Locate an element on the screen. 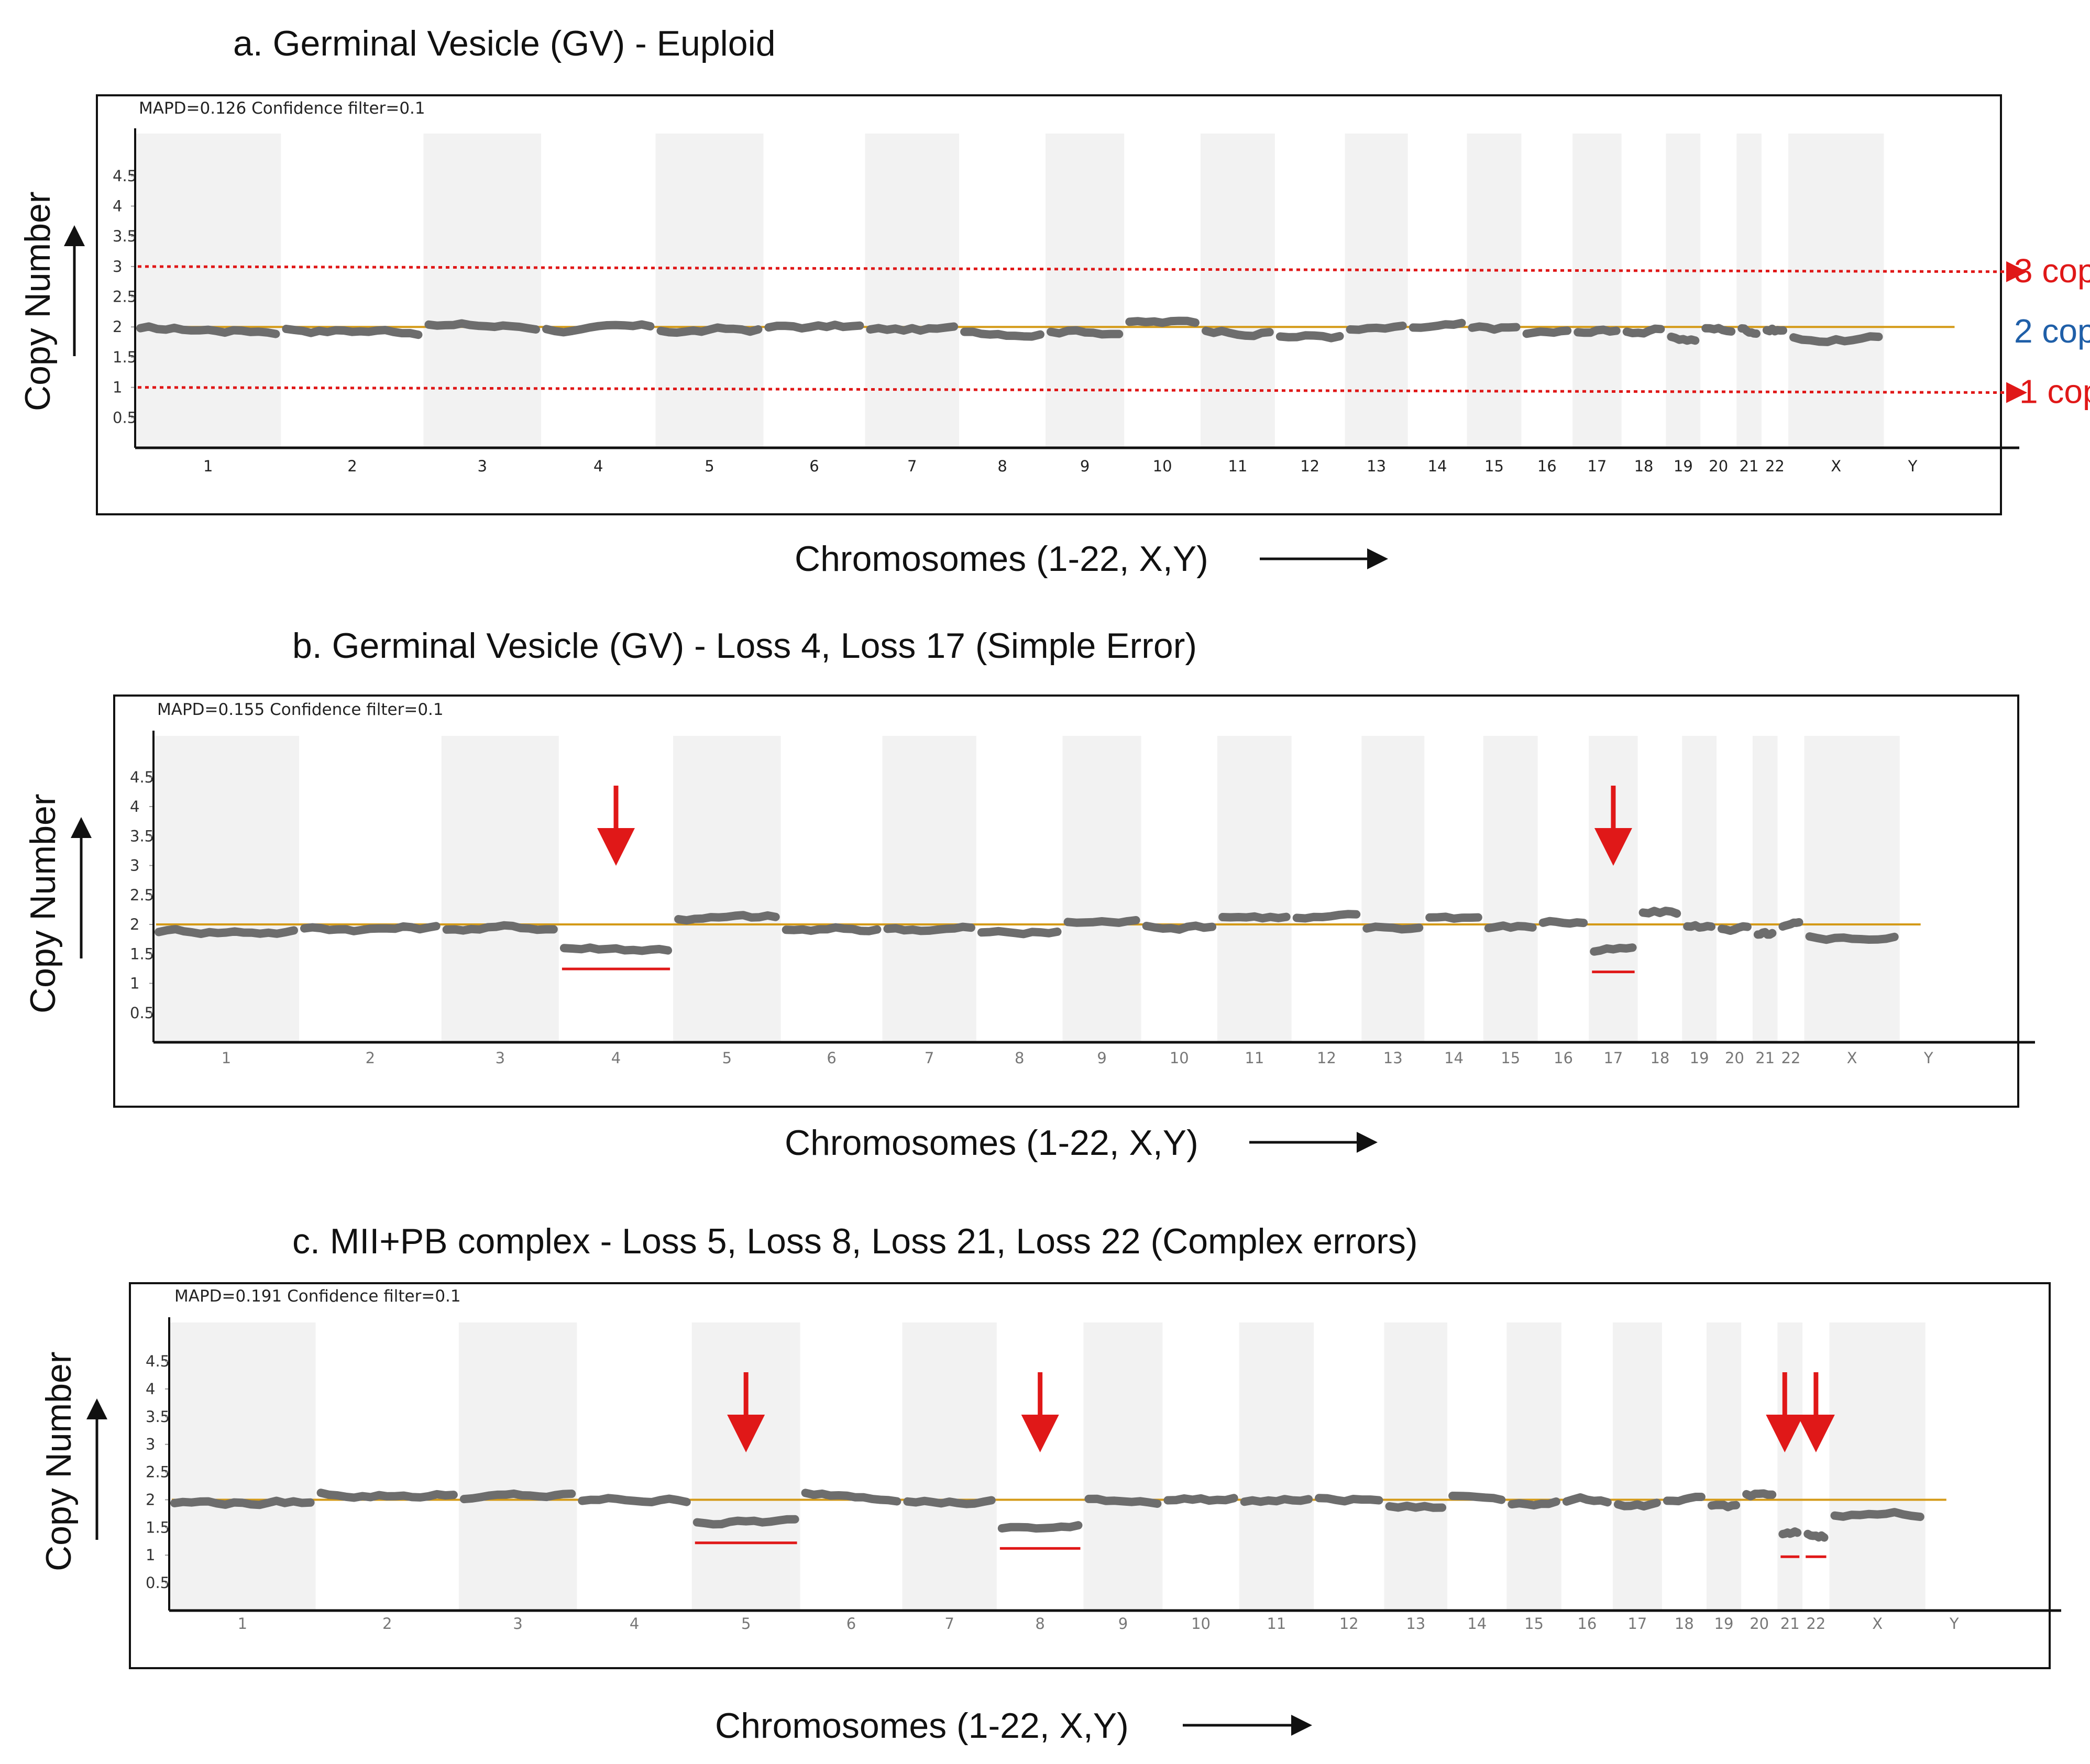  panel-c-x-axis-label: Chromosomes (1-22, X,Y) is located at coordinates (922, 1726).